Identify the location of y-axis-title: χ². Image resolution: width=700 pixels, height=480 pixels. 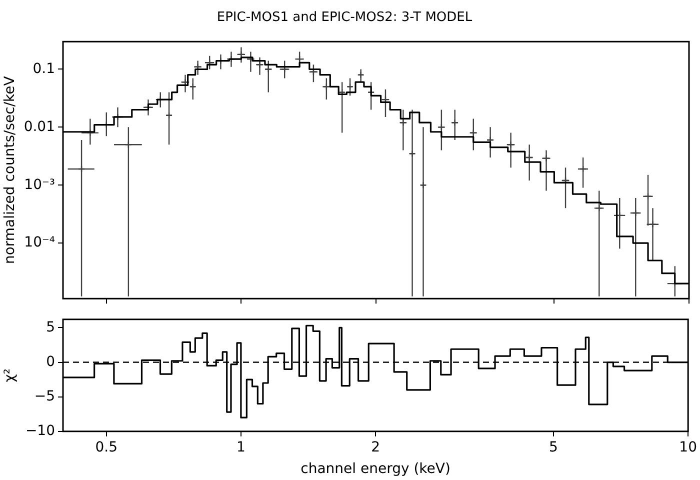
(10, 375).